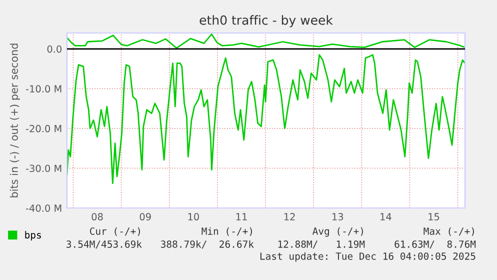  I want to click on legend-label: bps, so click(33, 235).